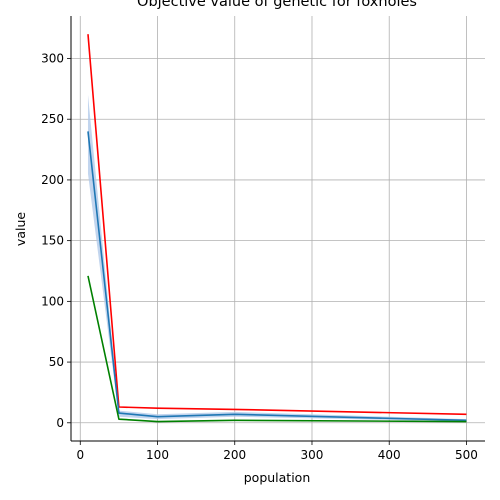 This screenshot has width=500, height=500. What do you see at coordinates (52, 301) in the screenshot?
I see `y-tick-label: 100` at bounding box center [52, 301].